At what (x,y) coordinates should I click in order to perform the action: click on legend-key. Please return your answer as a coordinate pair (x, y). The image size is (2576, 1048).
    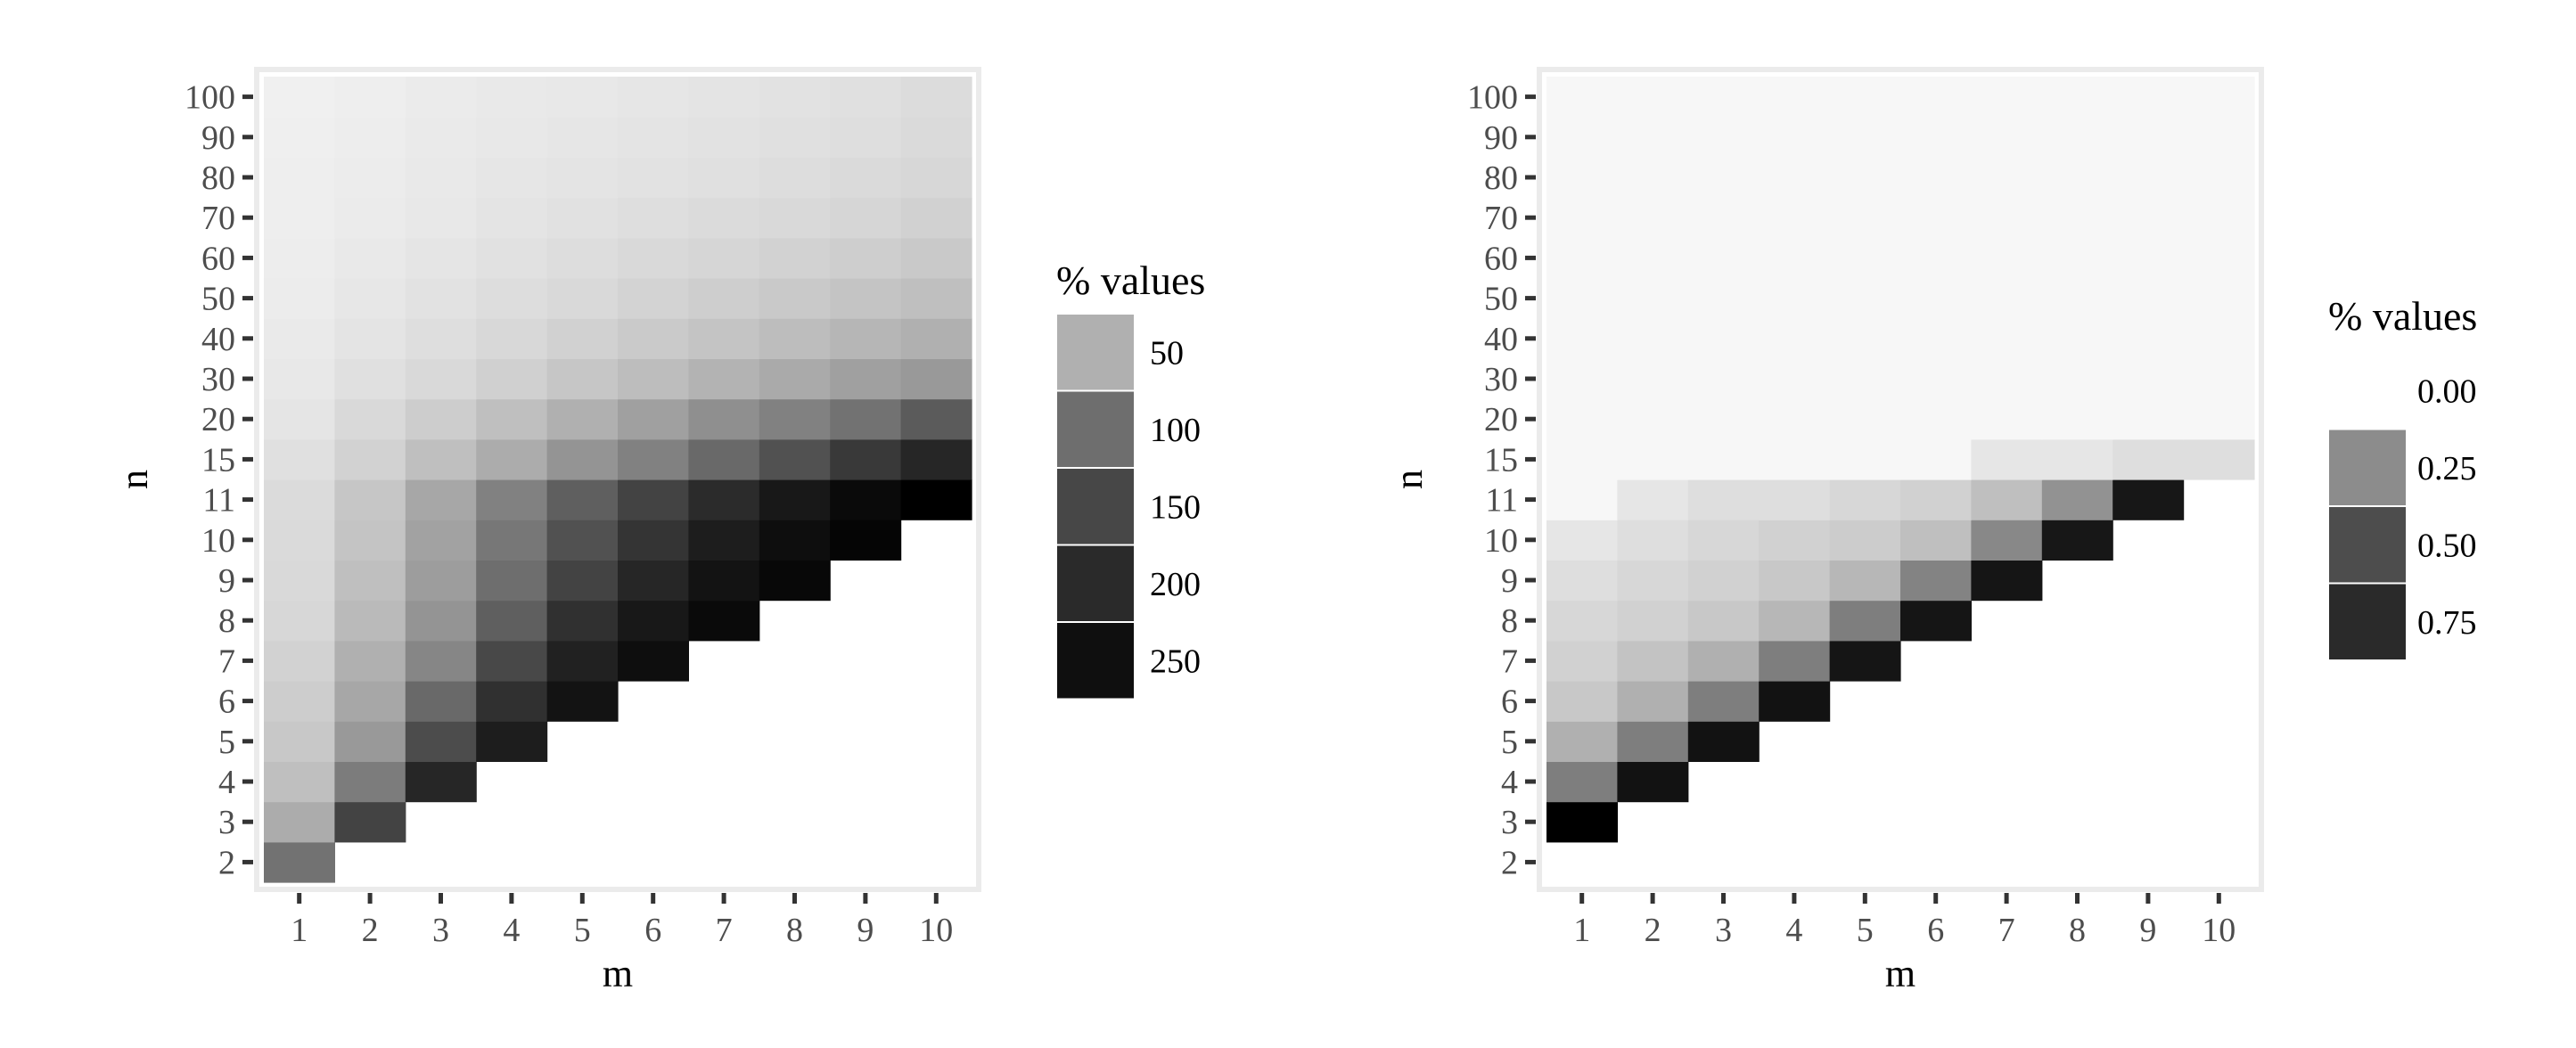
    Looking at the image, I should click on (1095, 429).